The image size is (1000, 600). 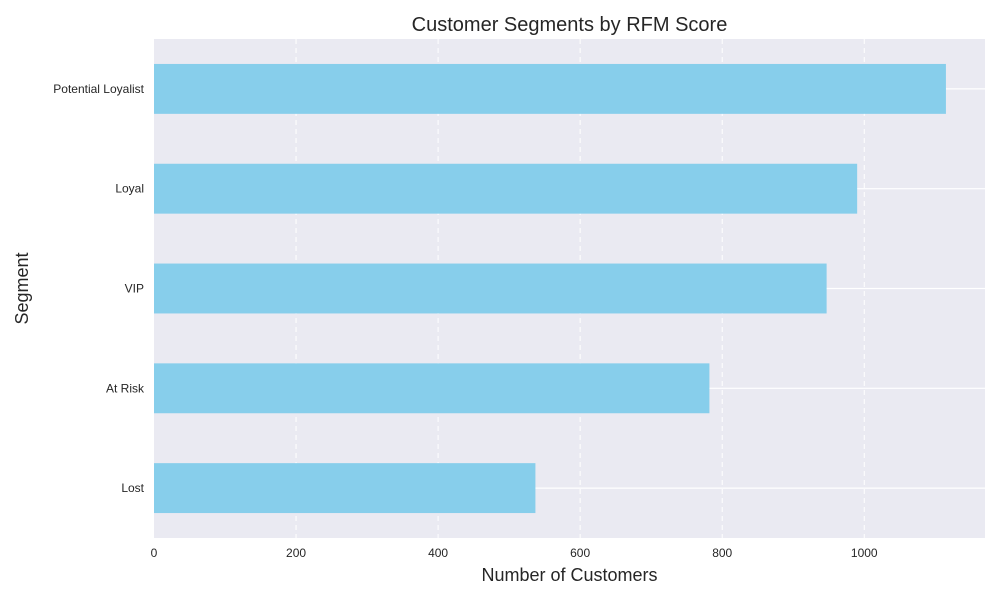 I want to click on y-tick-label: Lost, so click(x=132, y=488).